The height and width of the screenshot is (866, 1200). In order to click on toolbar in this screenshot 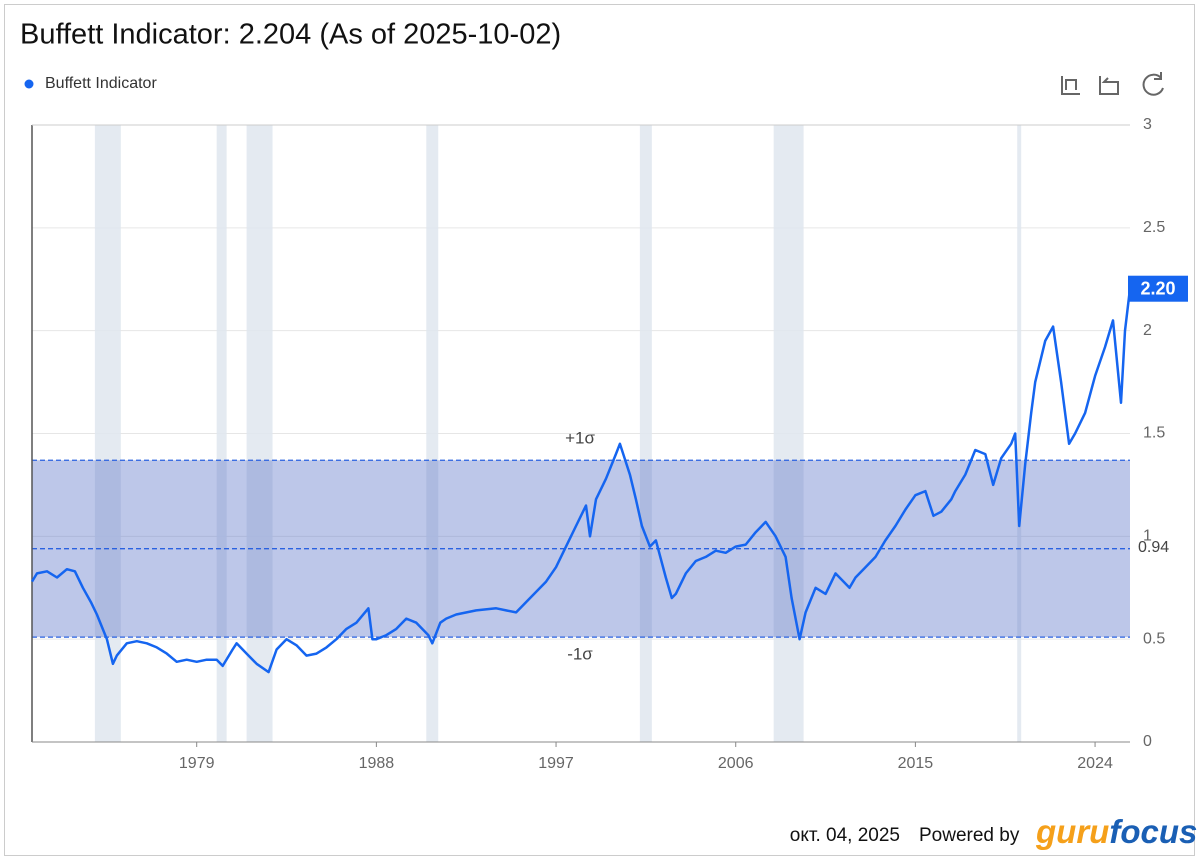, I will do `click(1112, 84)`.